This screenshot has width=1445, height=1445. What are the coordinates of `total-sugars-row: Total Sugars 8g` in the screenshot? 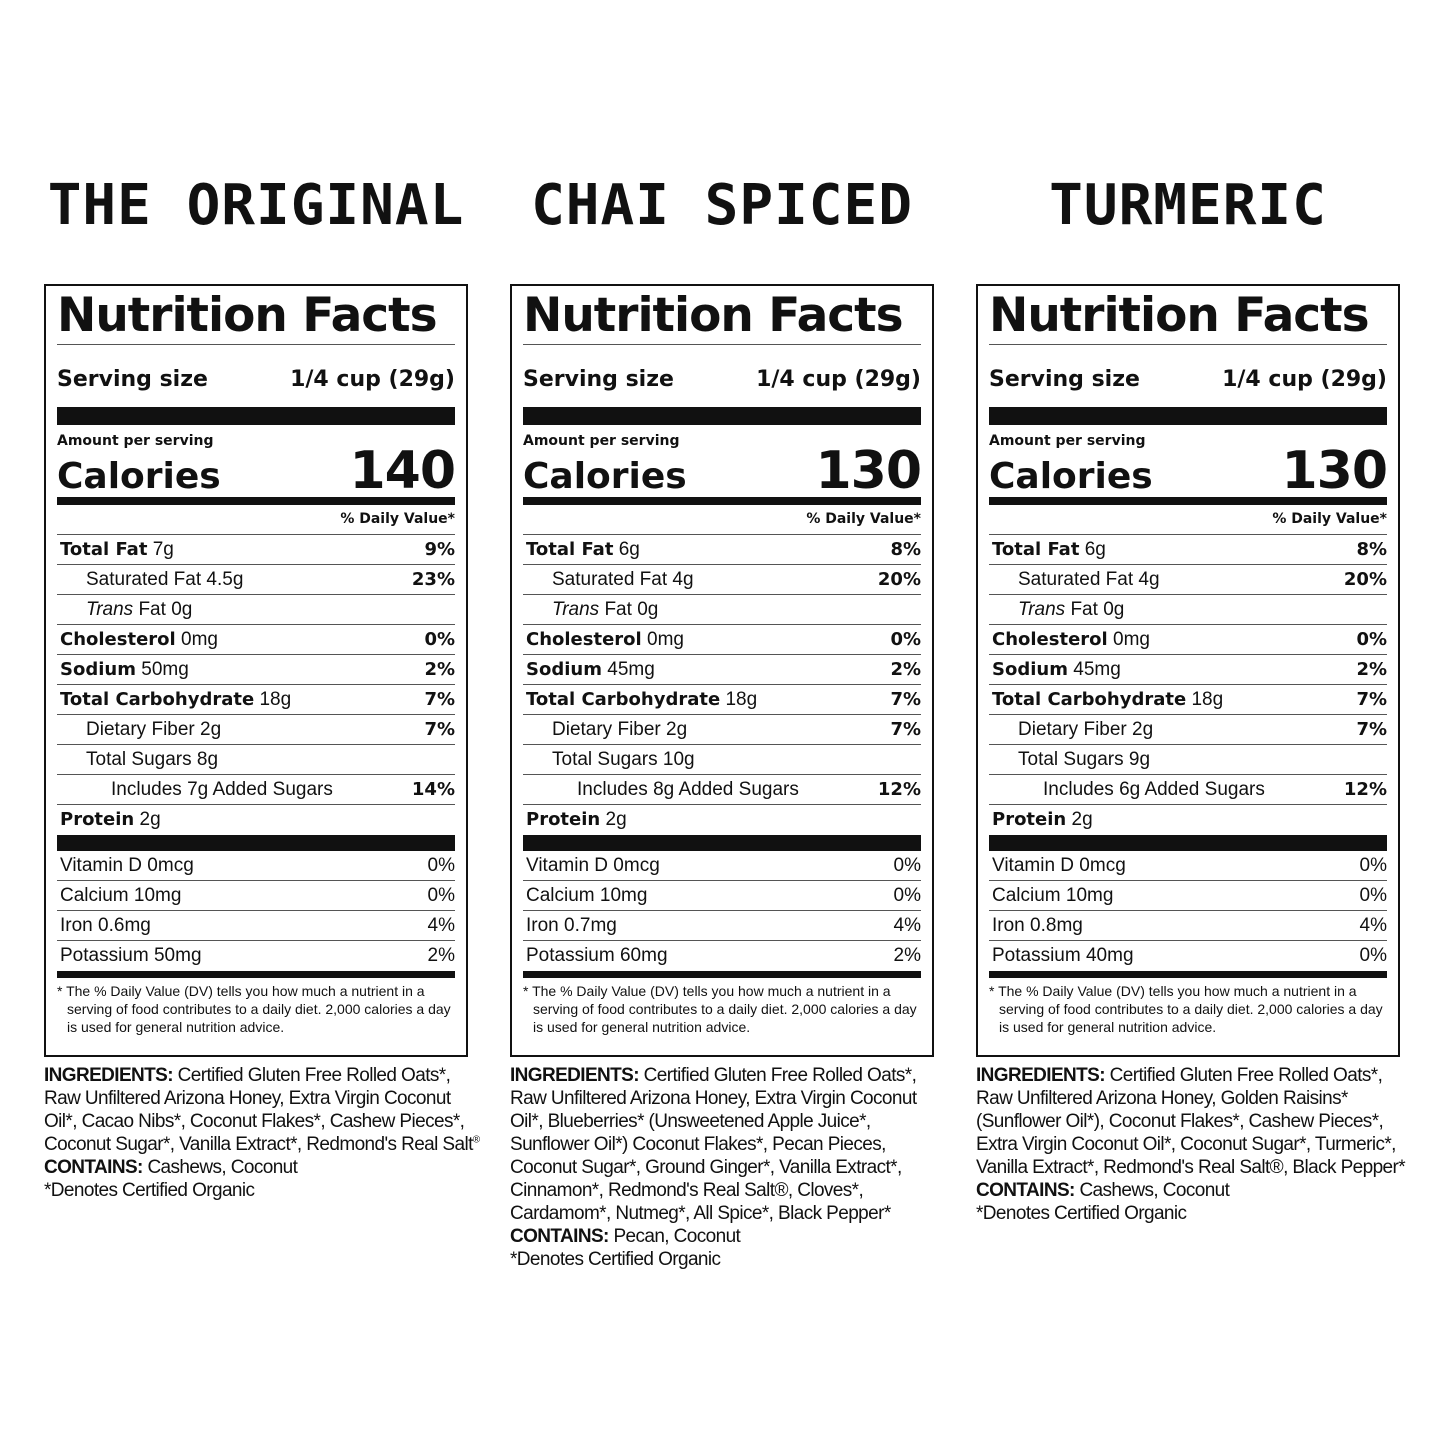 It's located at (256, 760).